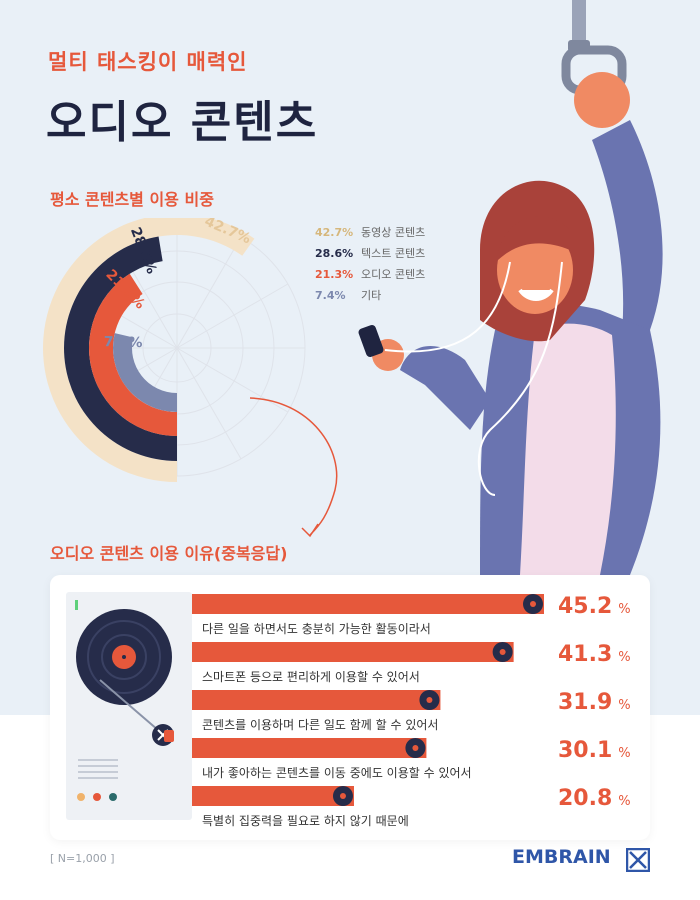  Describe the element at coordinates (148, 62) in the screenshot. I see `page-subtitle: 멀티 태스킹이 매력인` at that location.